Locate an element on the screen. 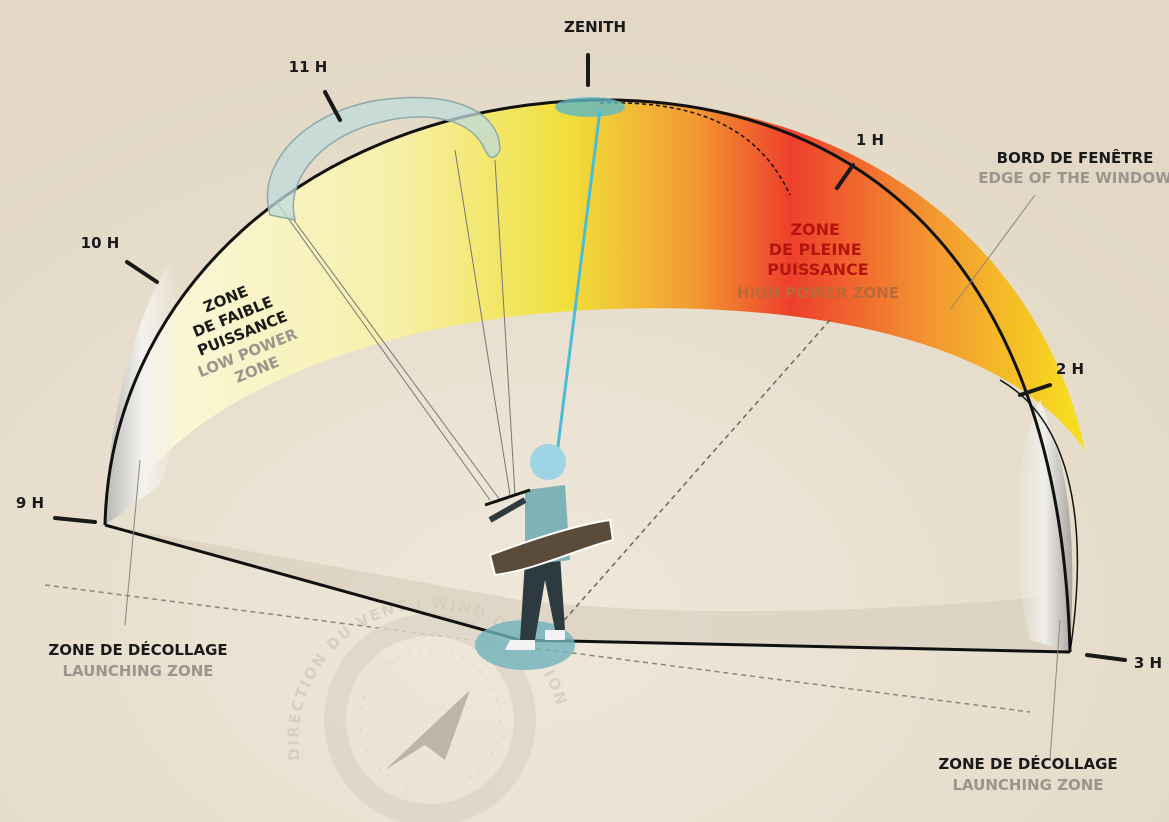 The height and width of the screenshot is (822, 1169). right-wall is located at coordinates (1044, 526).